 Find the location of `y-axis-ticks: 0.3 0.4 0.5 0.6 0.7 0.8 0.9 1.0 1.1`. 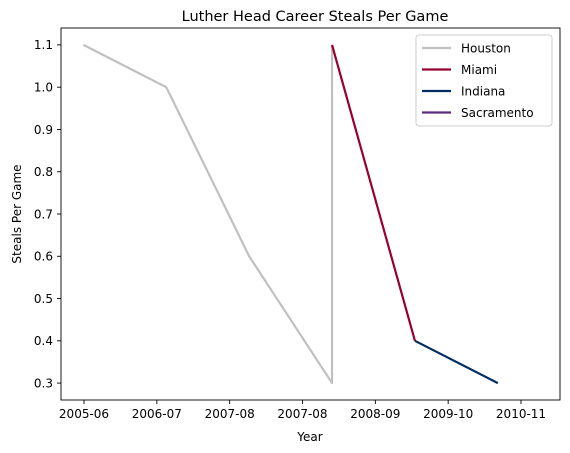

y-axis-ticks: 0.3 0.4 0.5 0.6 0.7 0.8 0.9 1.0 1.1 is located at coordinates (47, 214).